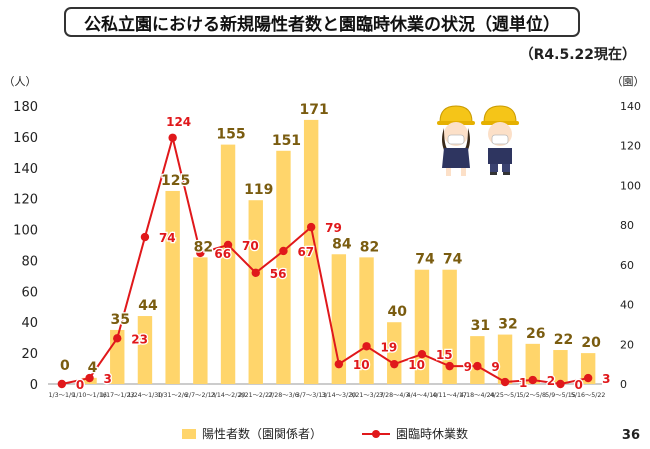  I want to click on x-tick-label: 5/2～5/8, so click(532, 395).